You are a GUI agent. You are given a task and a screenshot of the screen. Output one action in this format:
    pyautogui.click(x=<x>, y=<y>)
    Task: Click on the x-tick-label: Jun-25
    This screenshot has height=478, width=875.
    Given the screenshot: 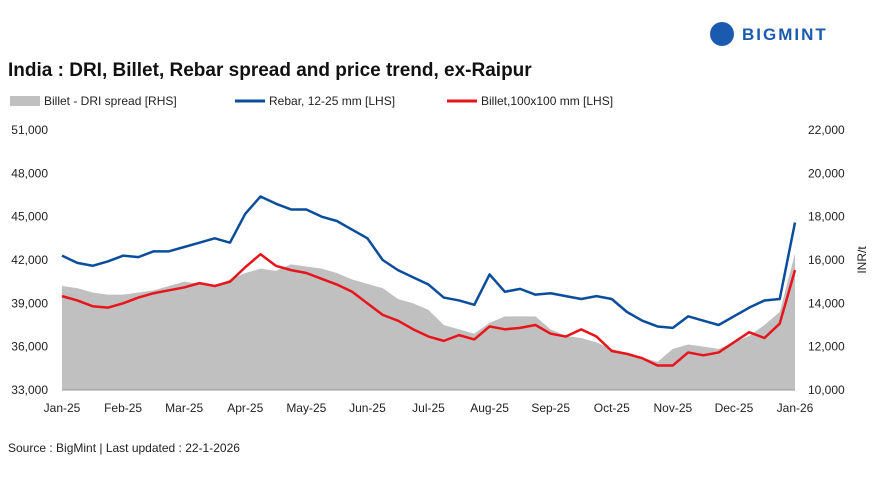 What is the action you would take?
    pyautogui.click(x=367, y=408)
    